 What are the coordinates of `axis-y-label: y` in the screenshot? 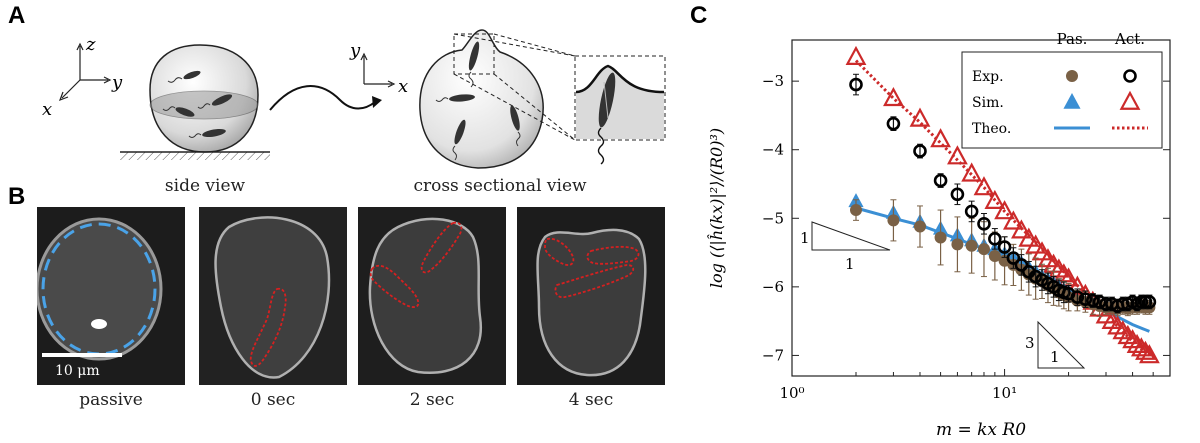 It's located at (117, 82).